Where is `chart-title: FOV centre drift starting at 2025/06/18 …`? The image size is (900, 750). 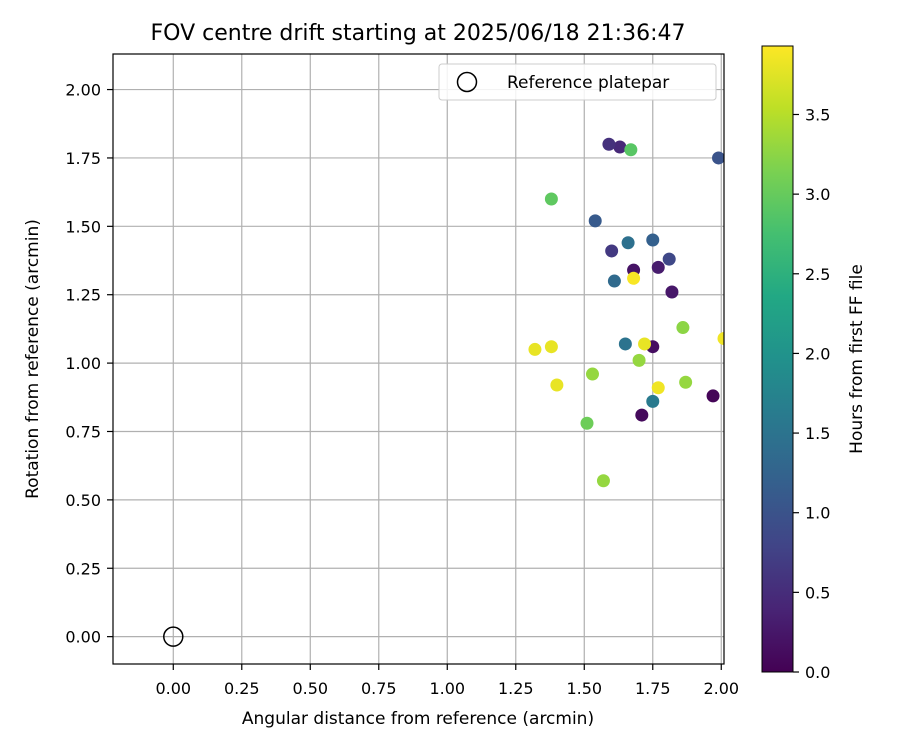
chart-title: FOV centre drift starting at 2025/06/18 … is located at coordinates (418, 33).